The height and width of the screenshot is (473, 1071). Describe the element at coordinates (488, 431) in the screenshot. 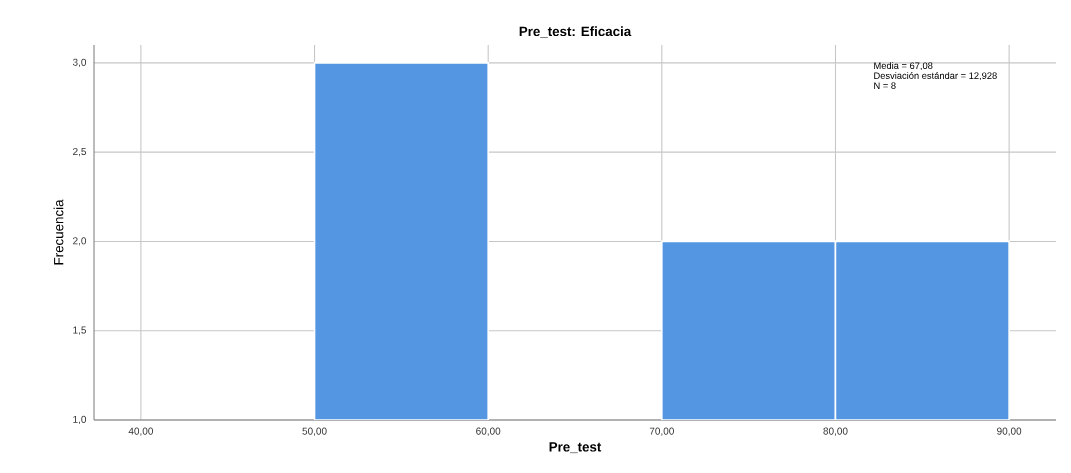

I see `x-tick-label: 60,00` at that location.